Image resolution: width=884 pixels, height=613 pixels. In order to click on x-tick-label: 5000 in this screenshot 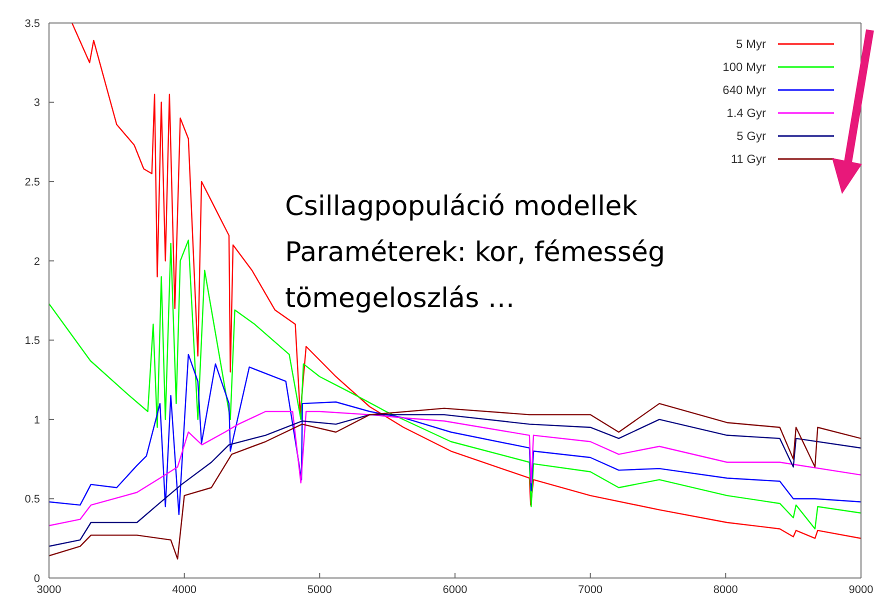, I will do `click(319, 590)`.